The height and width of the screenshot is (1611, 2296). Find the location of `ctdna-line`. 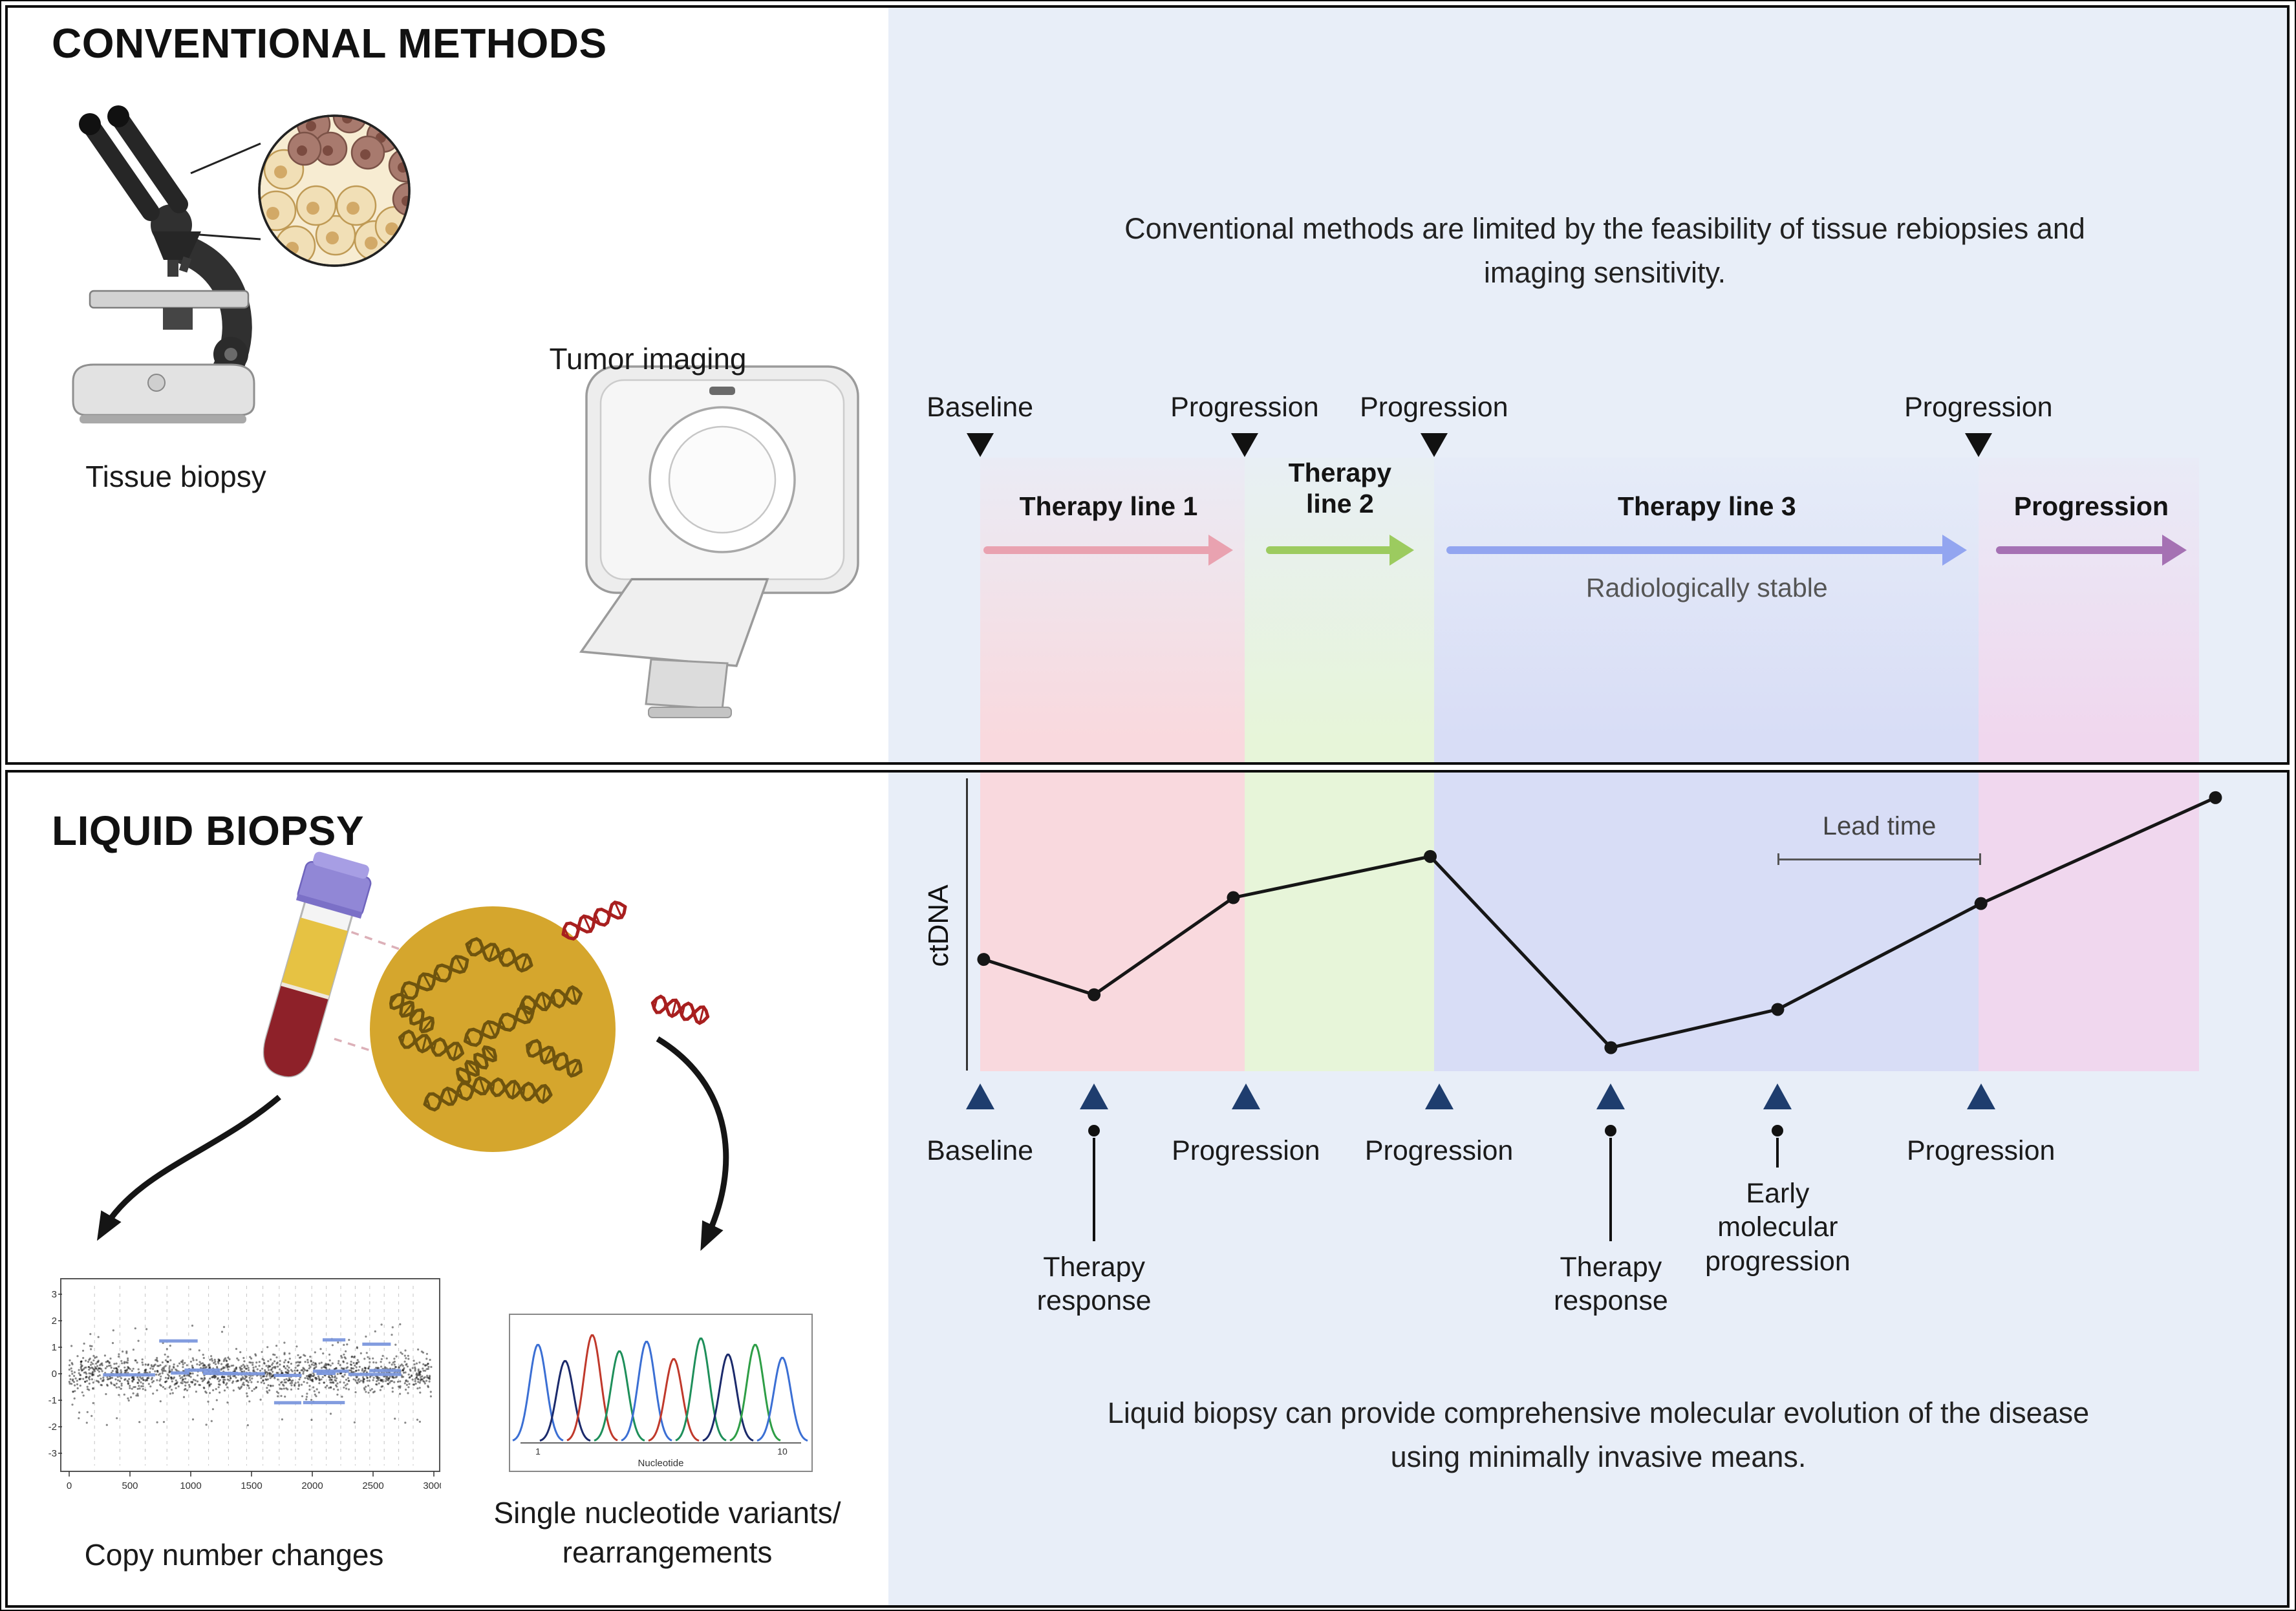

ctdna-line is located at coordinates (1600, 923).